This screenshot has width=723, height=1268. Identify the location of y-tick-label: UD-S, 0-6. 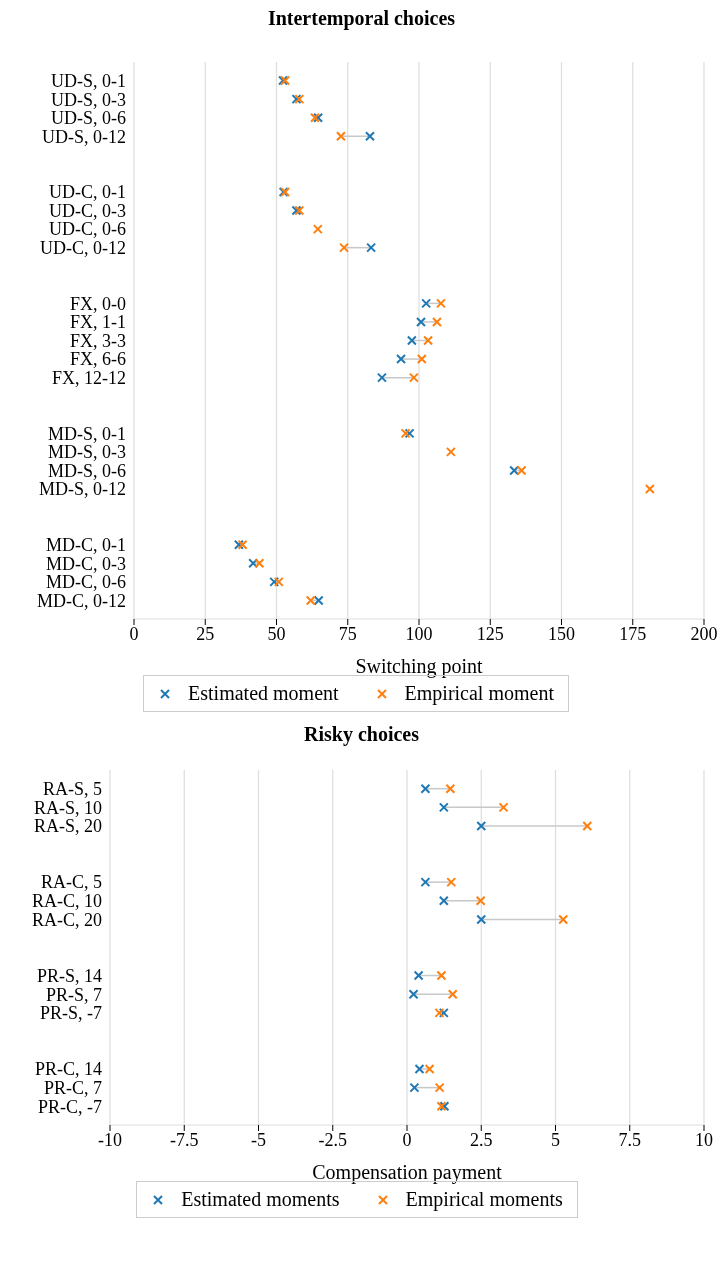
(88, 118).